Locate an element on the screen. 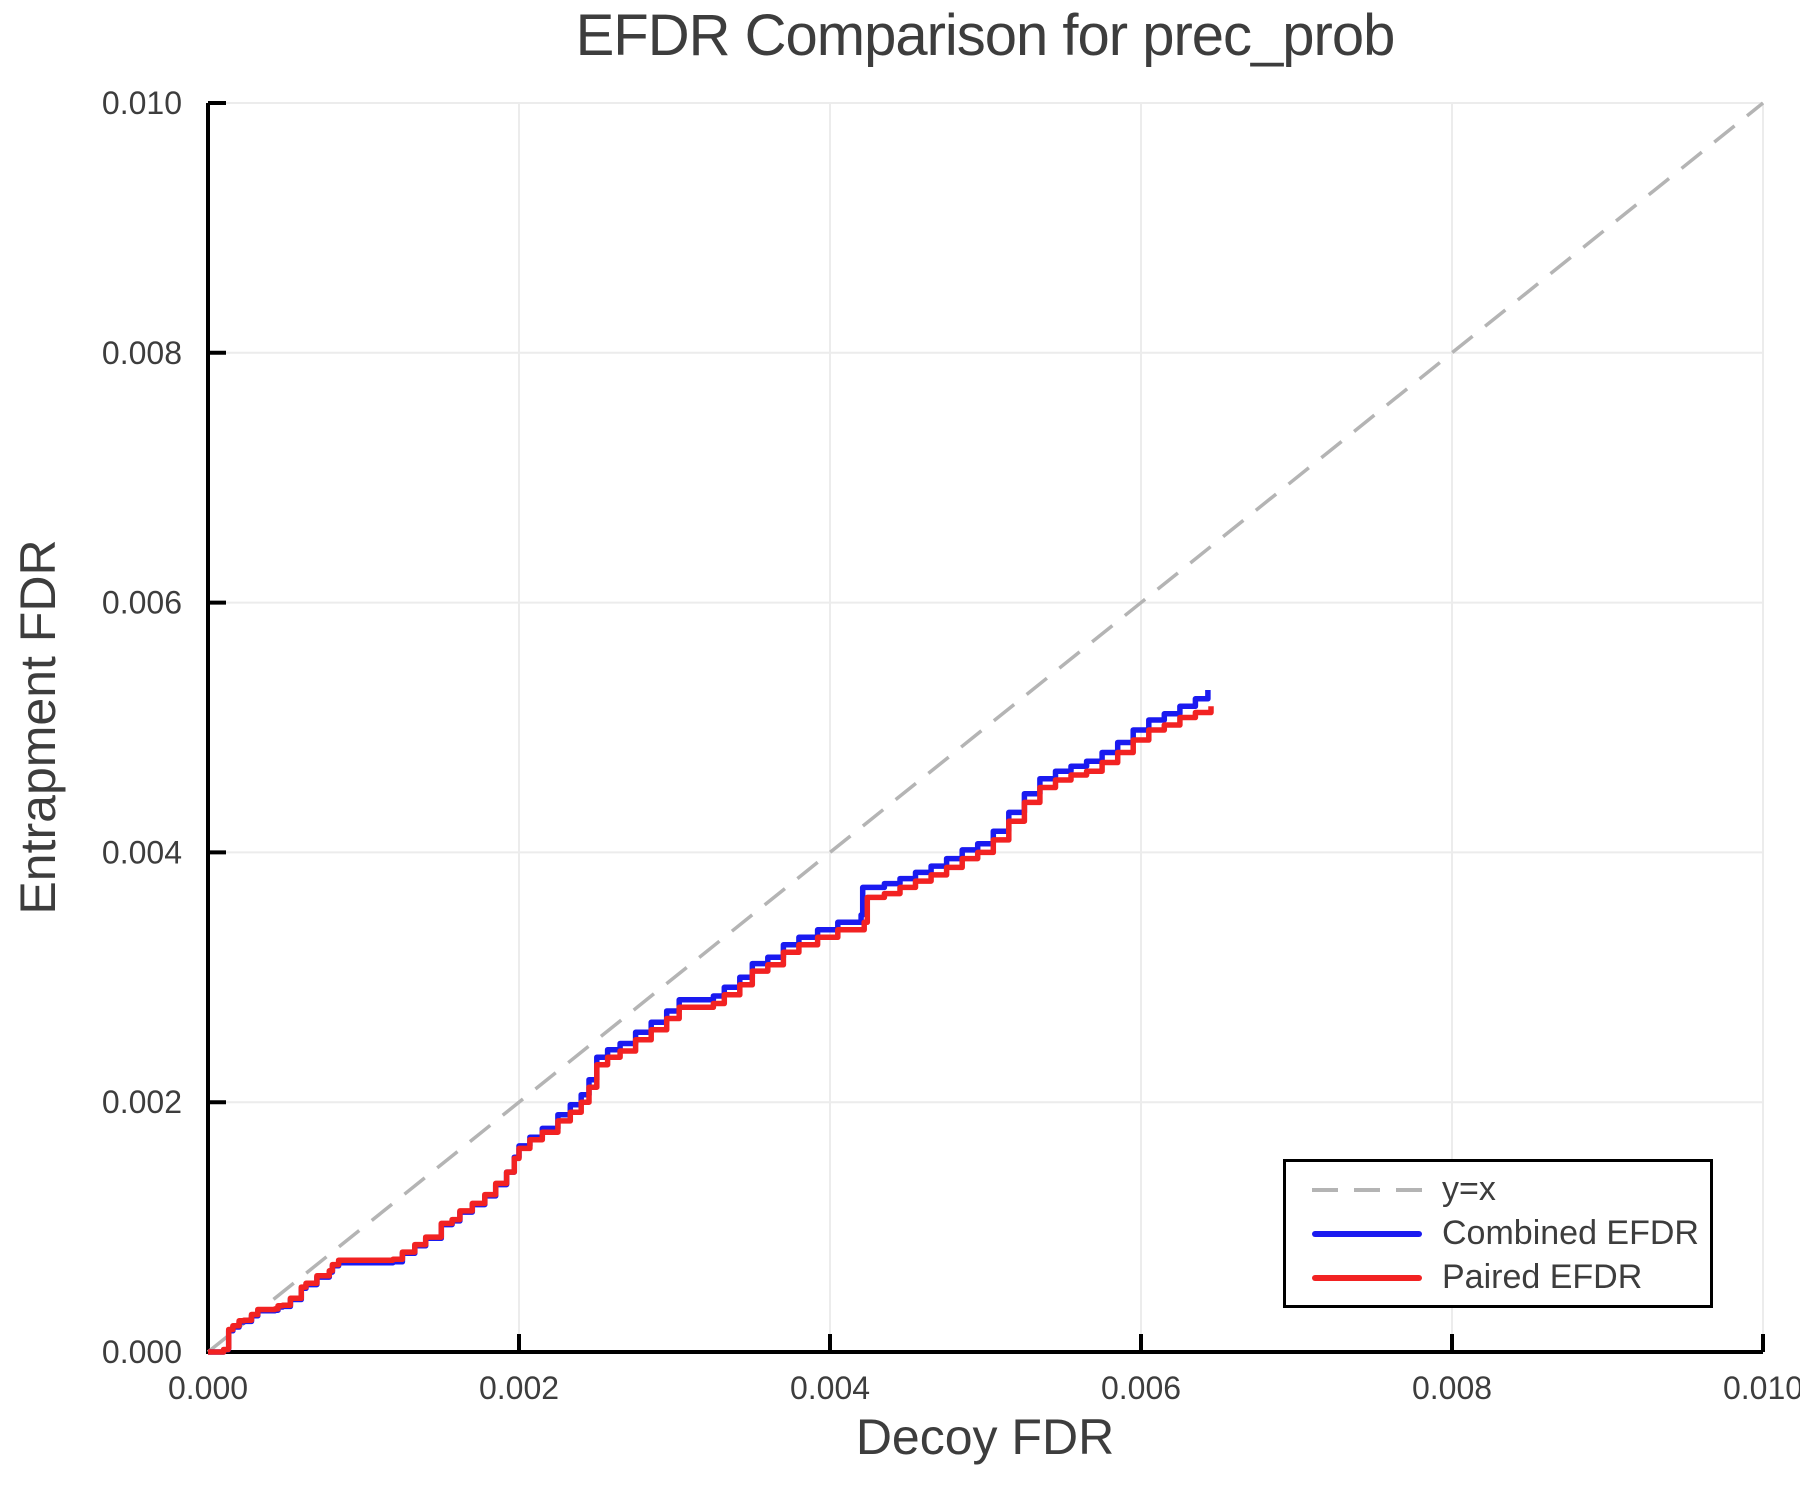  x-axis-label: Decoy FDR is located at coordinates (985, 1437).